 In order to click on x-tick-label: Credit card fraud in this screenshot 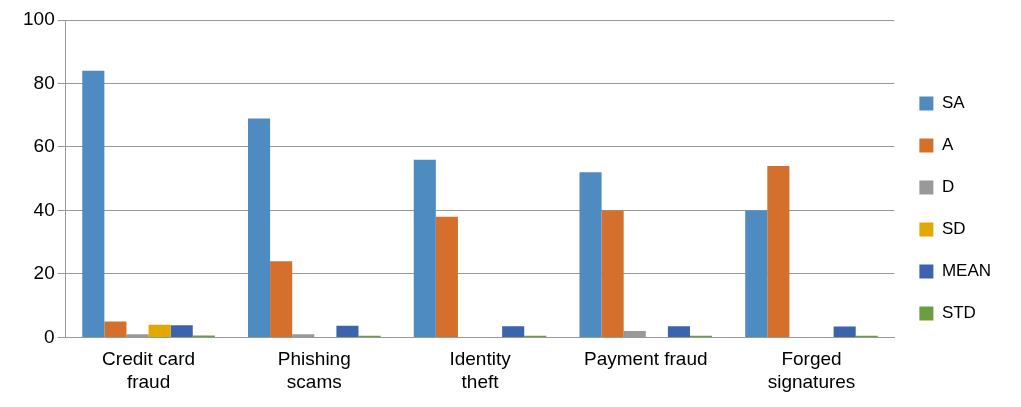, I will do `click(149, 370)`.